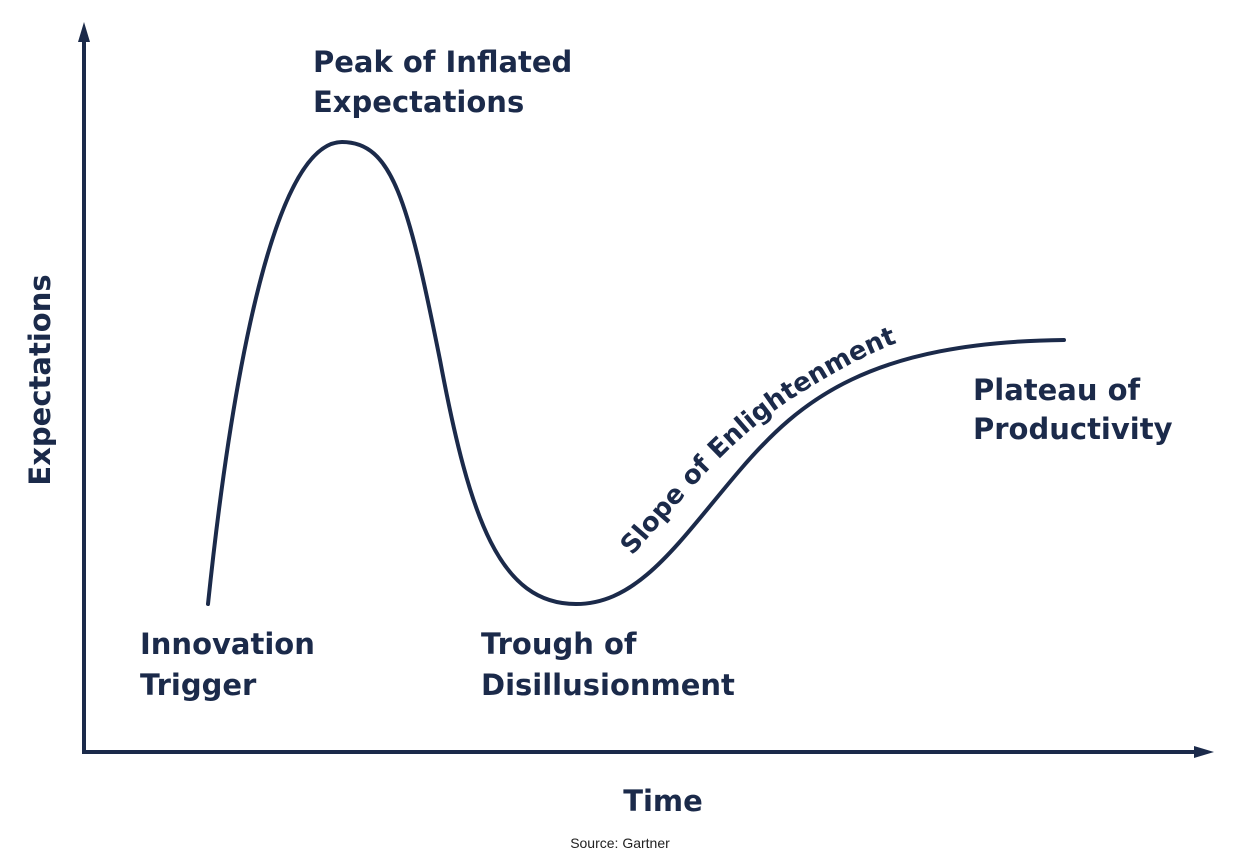 This screenshot has width=1240, height=863. Describe the element at coordinates (1057, 390) in the screenshot. I see `plateau-label-line-1: Plateau of` at that location.